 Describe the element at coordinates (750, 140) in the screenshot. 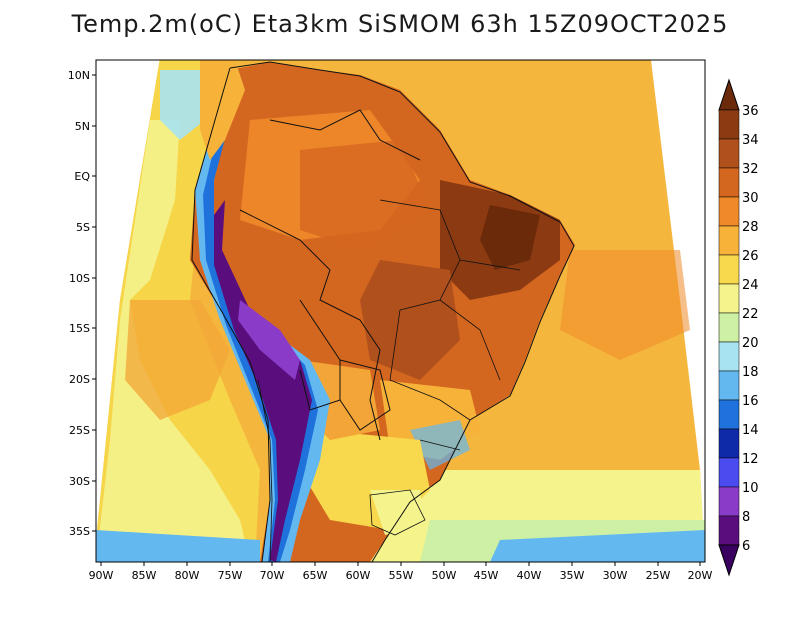

I see `colorbar-label-34: 34` at that location.